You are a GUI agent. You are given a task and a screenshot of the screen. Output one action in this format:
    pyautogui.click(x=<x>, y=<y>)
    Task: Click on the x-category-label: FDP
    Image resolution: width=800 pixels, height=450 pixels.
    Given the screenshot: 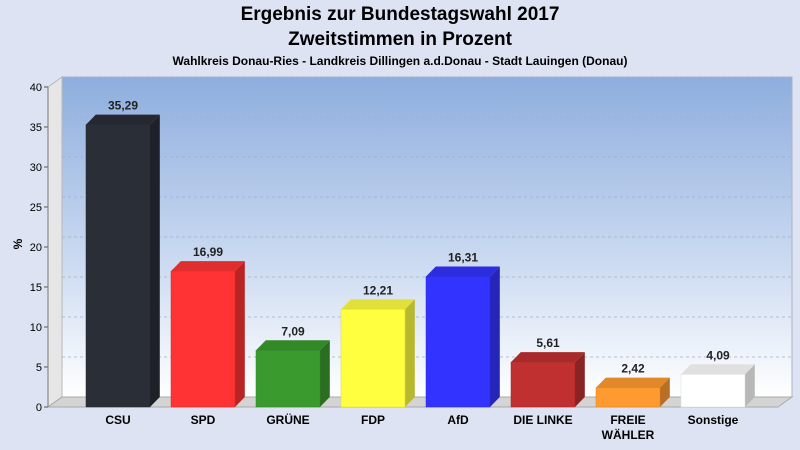 What is the action you would take?
    pyautogui.click(x=373, y=420)
    